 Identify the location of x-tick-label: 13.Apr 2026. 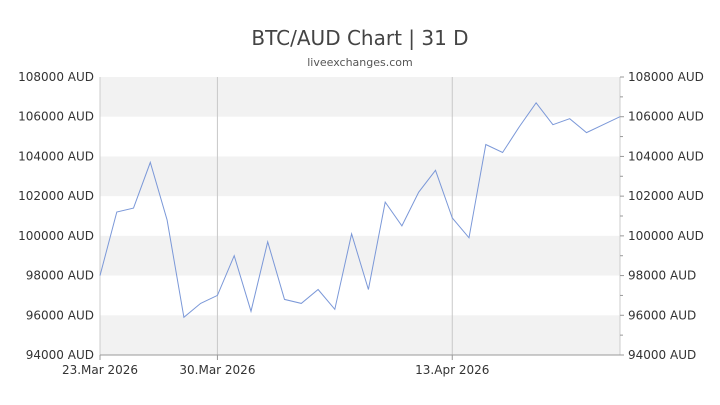
(452, 370).